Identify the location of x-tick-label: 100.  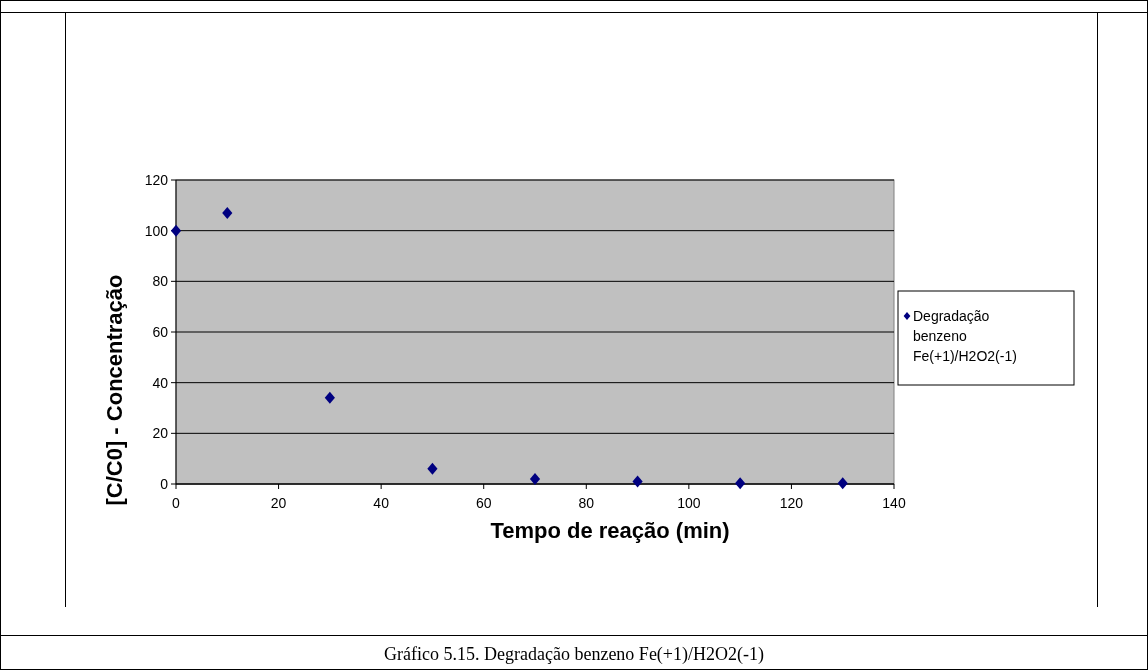
(689, 503).